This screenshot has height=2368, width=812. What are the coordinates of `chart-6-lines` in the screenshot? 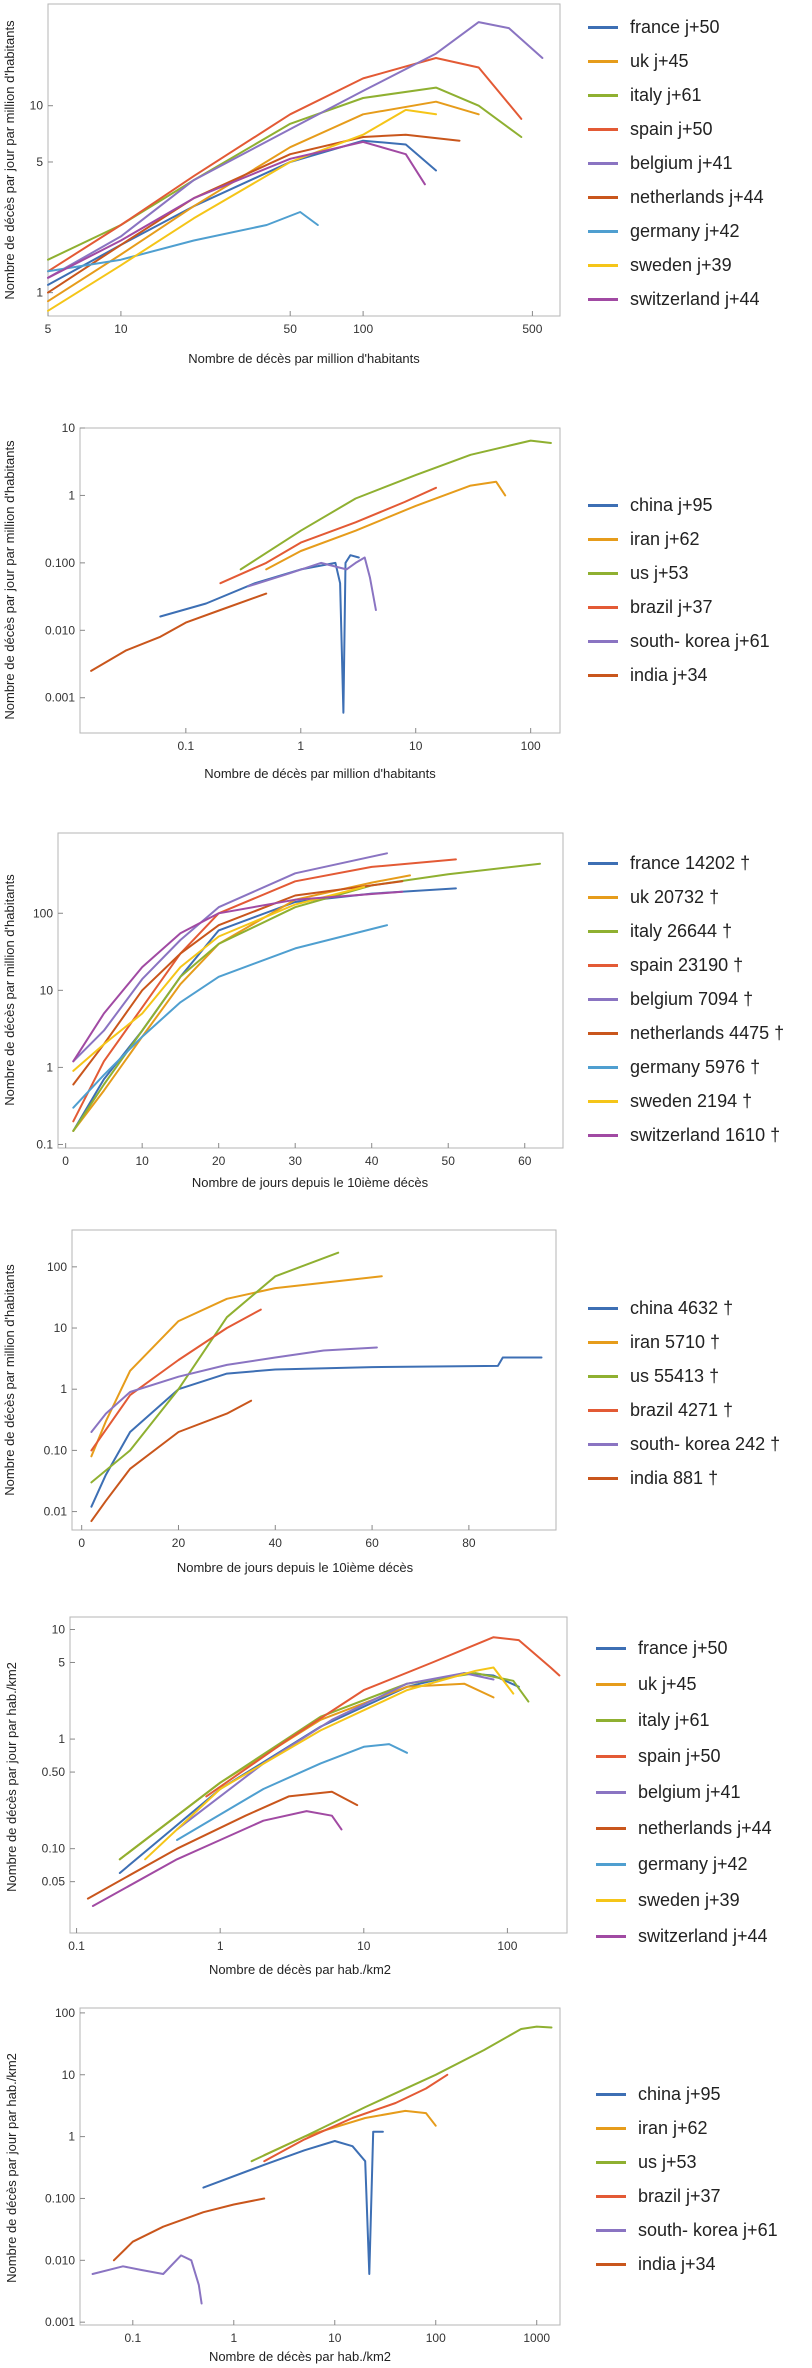 It's located at (322, 2165).